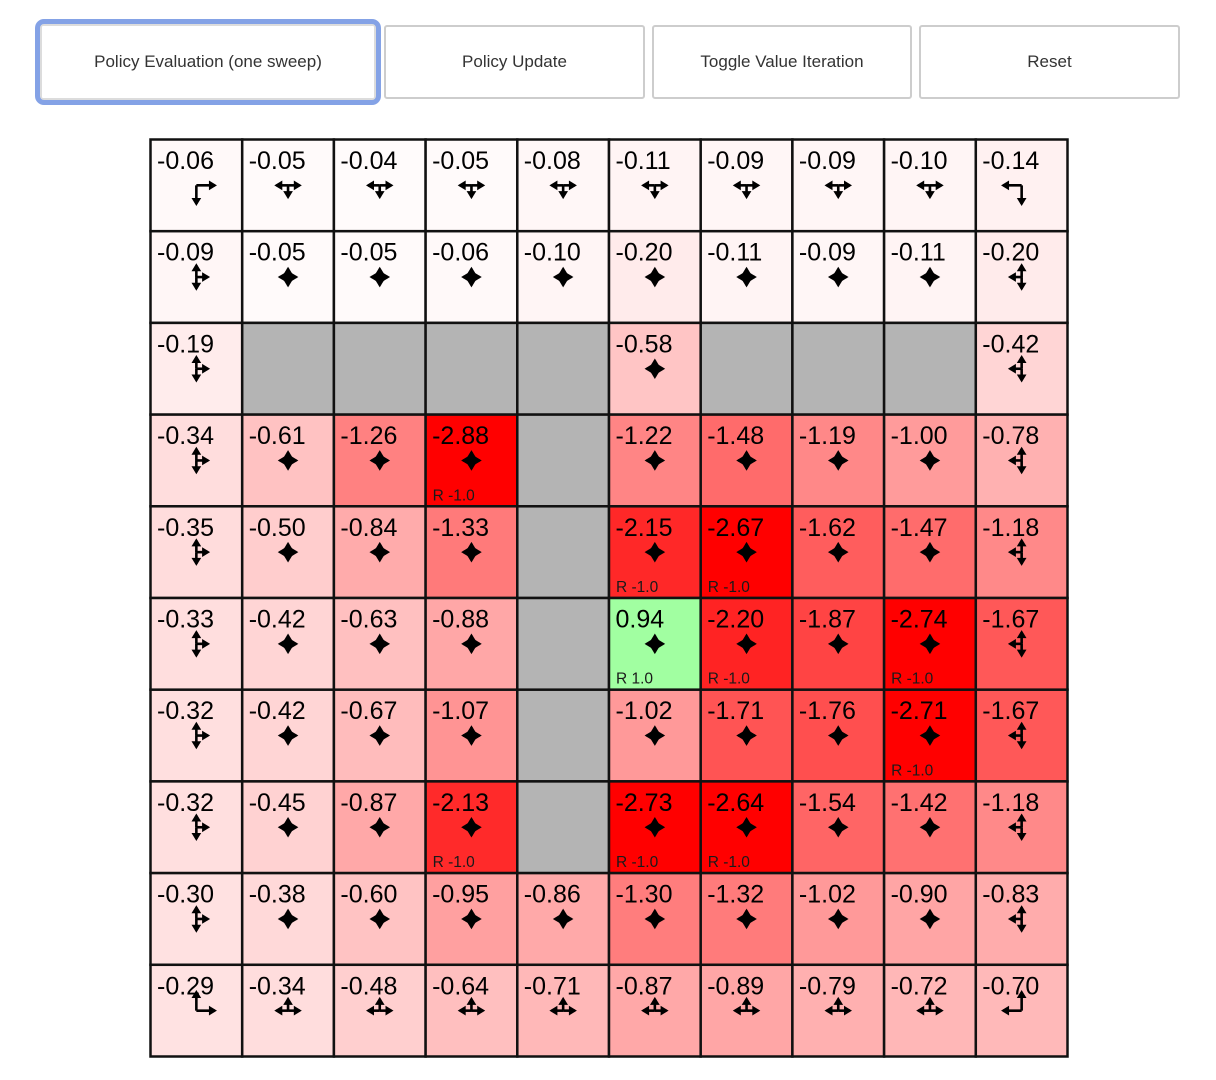 Image resolution: width=1216 pixels, height=1080 pixels. What do you see at coordinates (460, 436) in the screenshot?
I see `svg-text: -2.88` at bounding box center [460, 436].